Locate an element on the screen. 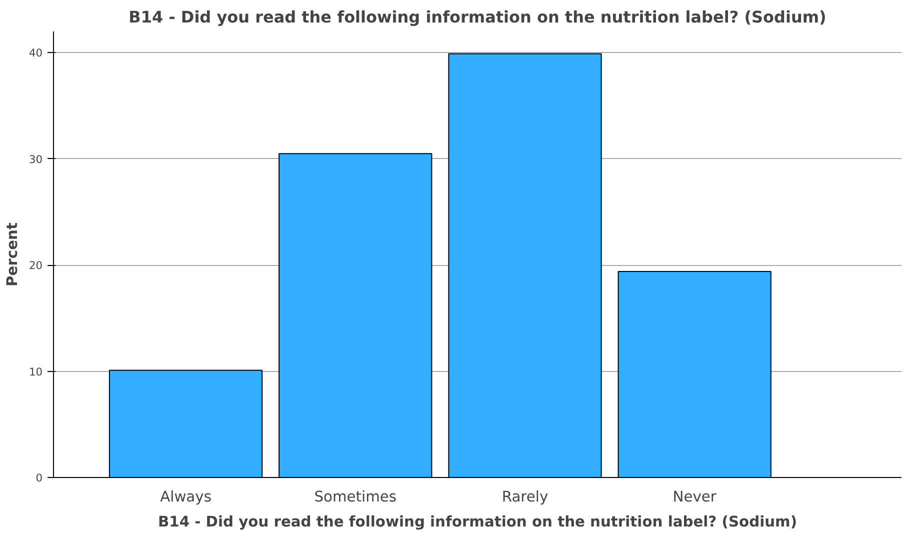  x-axis-title: B14 - Did you read the following information on the nutrition label? (Sodium) is located at coordinates (478, 522).